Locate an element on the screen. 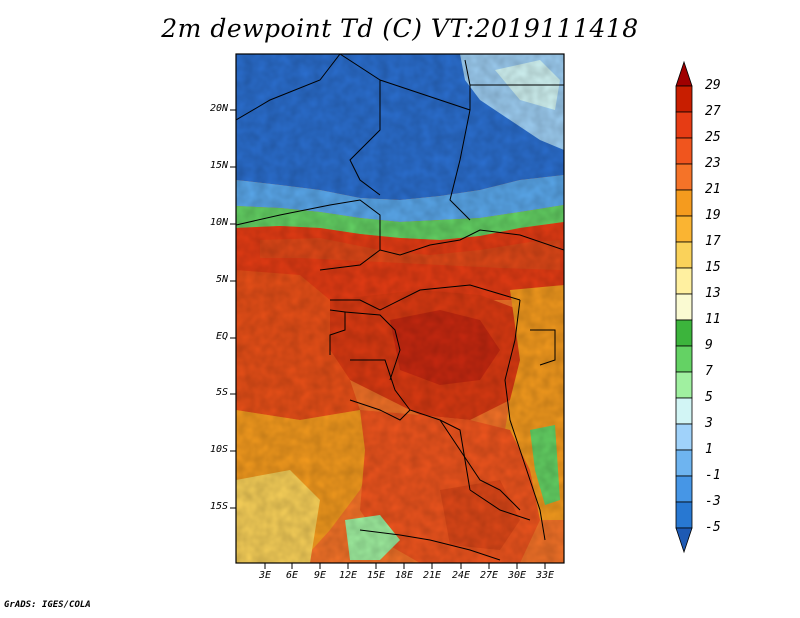 The height and width of the screenshot is (618, 800). map-title: 2m dewpoint Td (C) VT:2019111418 is located at coordinates (400, 28).